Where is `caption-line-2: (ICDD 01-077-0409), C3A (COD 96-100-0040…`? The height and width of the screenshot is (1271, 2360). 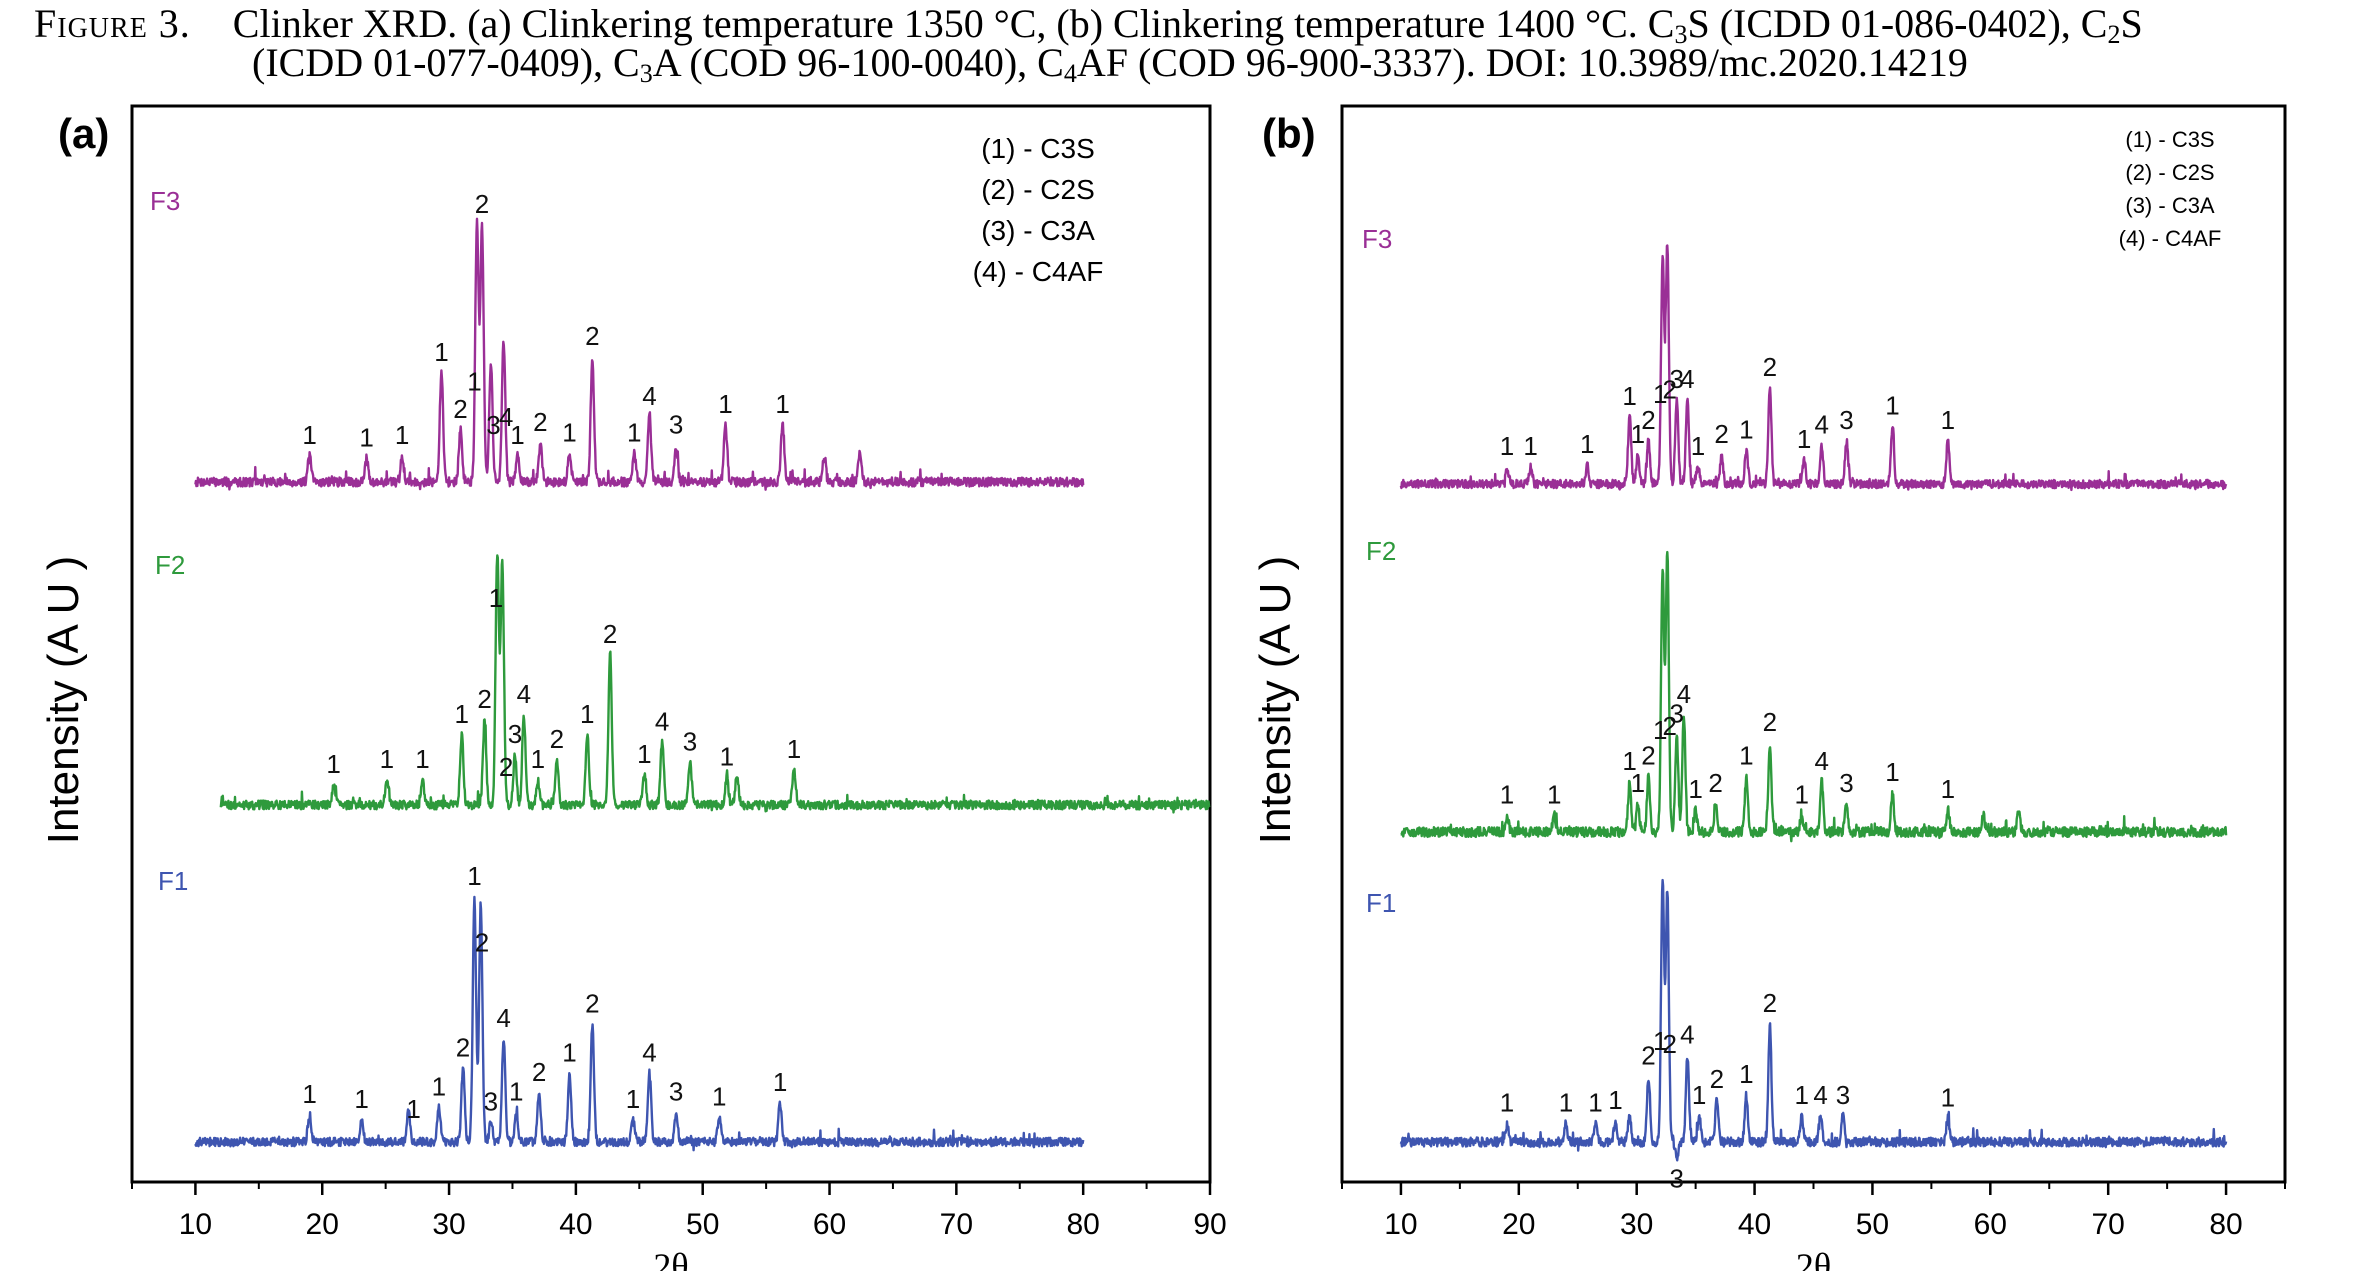
caption-line-2: (ICDD 01-077-0409), C3A (COD 96-100-0040… is located at coordinates (1110, 64).